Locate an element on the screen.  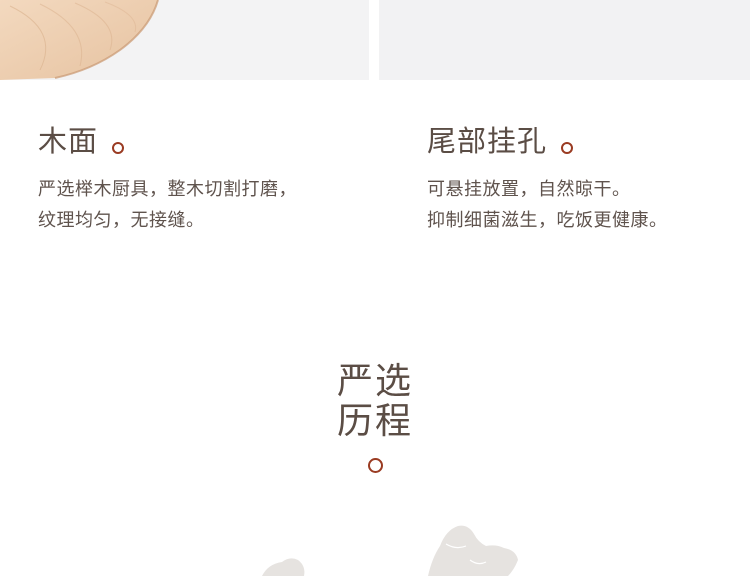
hanging-hole-photo is located at coordinates (564, 40).